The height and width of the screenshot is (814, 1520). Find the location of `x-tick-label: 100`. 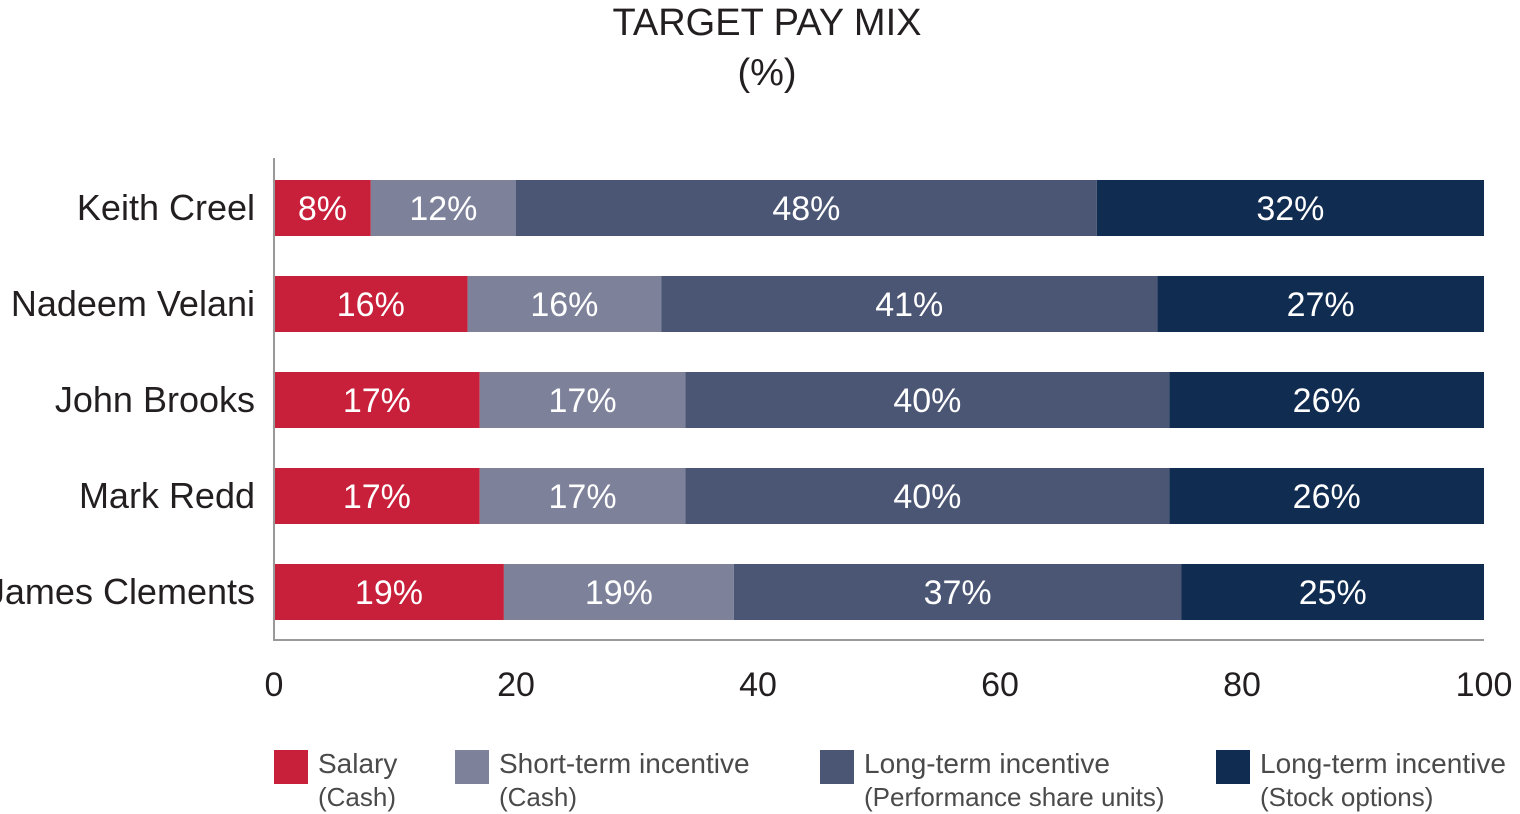

x-tick-label: 100 is located at coordinates (1484, 685).